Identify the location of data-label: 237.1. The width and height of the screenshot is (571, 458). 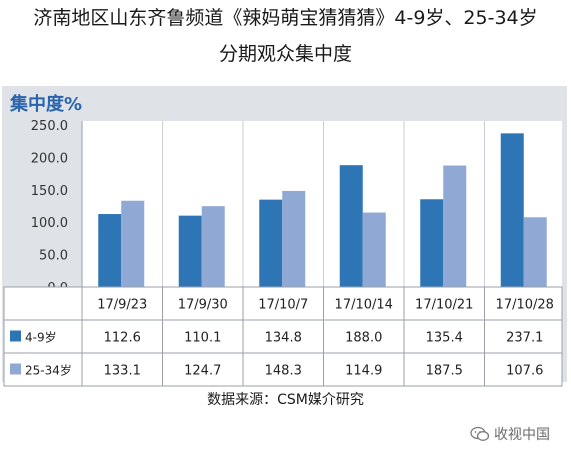
(524, 338).